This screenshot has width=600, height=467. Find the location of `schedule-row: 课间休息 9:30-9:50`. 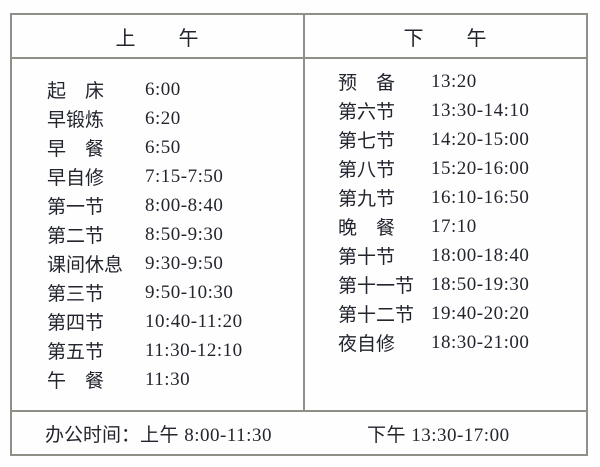

schedule-row: 课间休息 9:30-9:50 is located at coordinates (175, 263).